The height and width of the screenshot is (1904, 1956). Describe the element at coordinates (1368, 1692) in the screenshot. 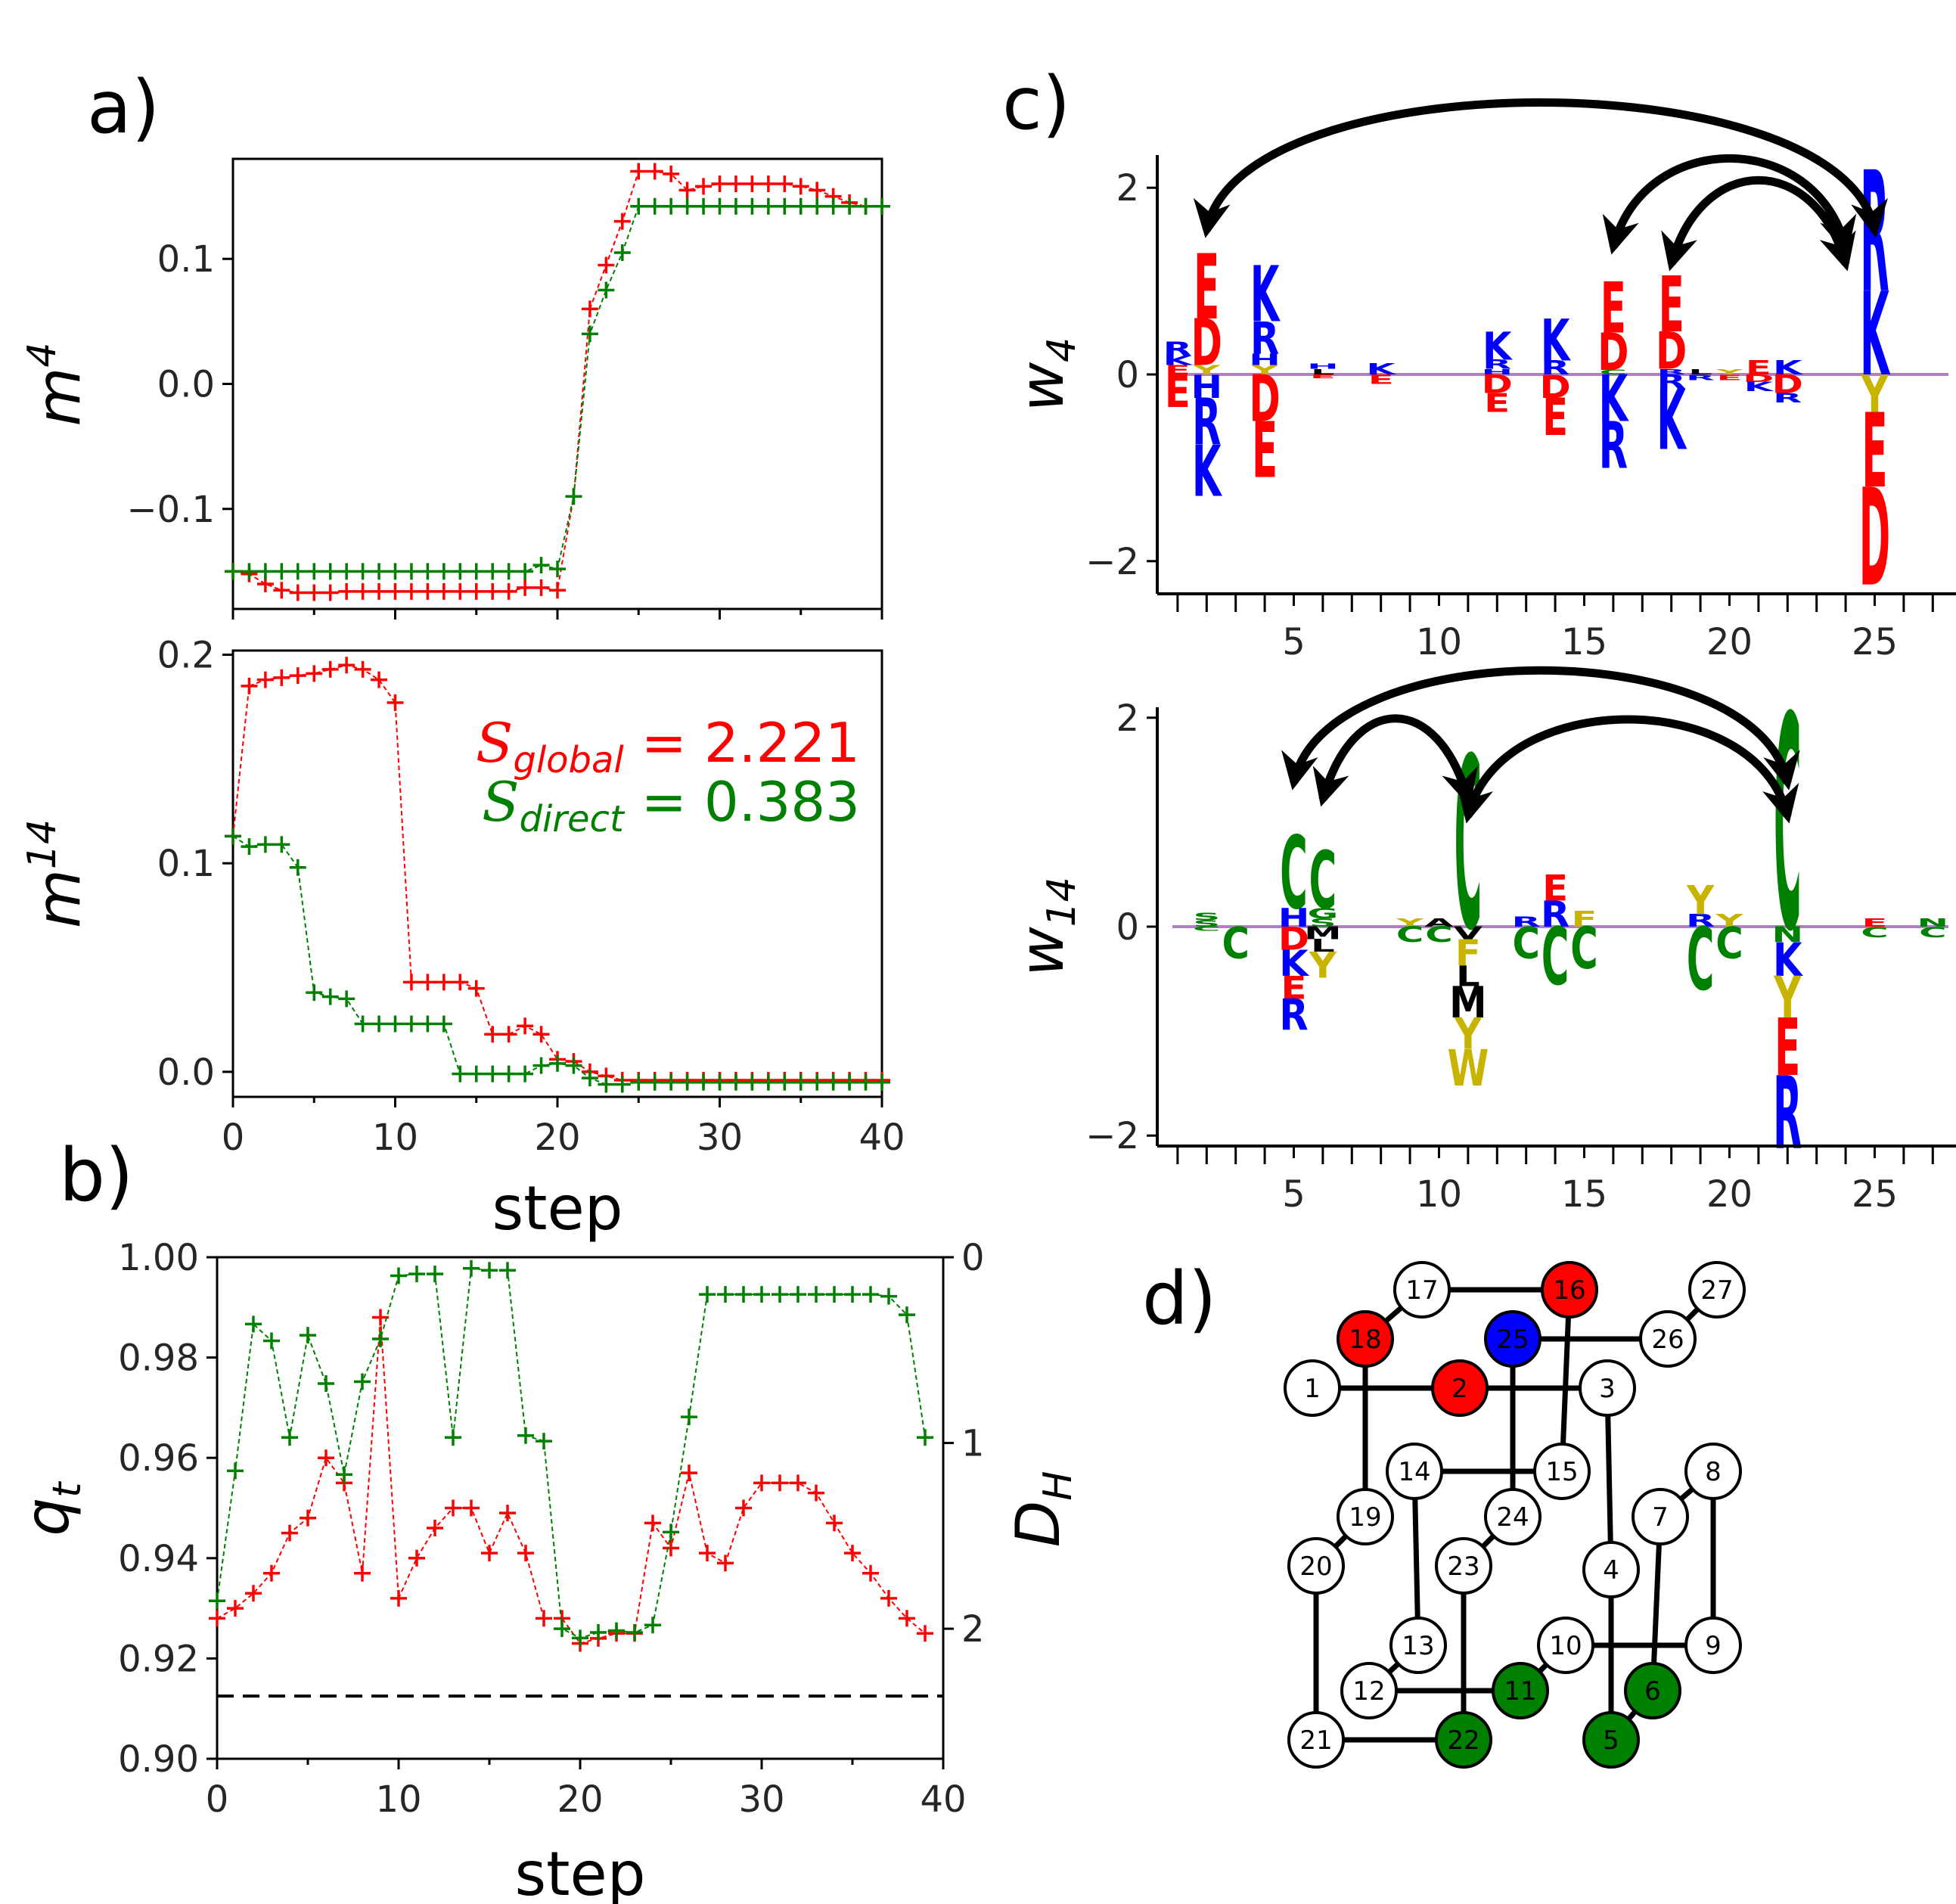

I see `lattice-node-label: 12` at that location.